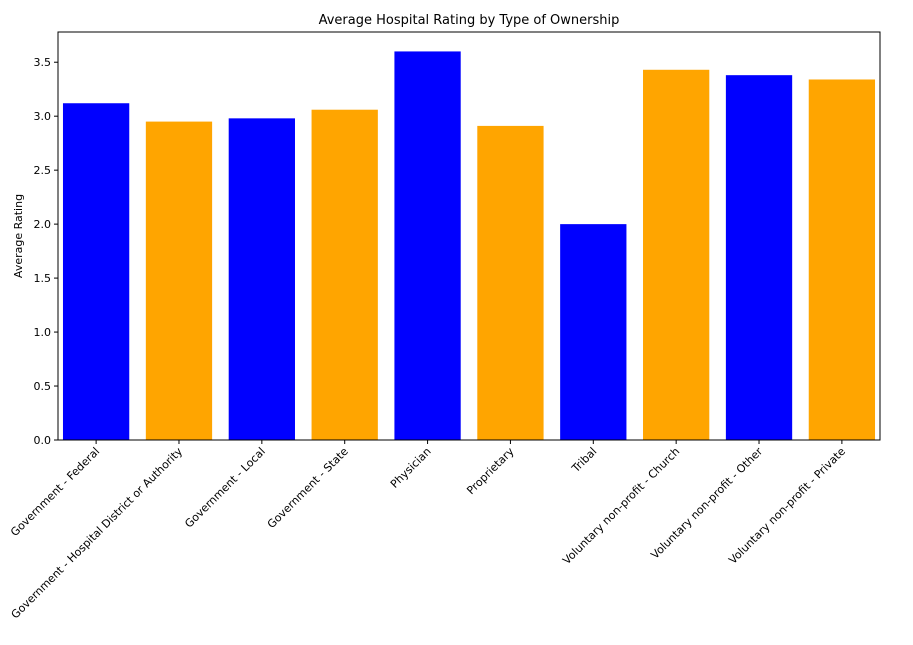  I want to click on y-axis-label: Average Rating, so click(18, 236).